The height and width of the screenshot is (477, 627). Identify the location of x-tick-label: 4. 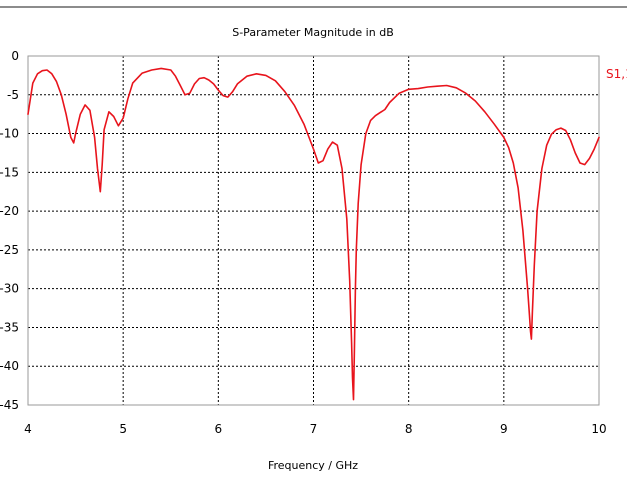
(28, 429).